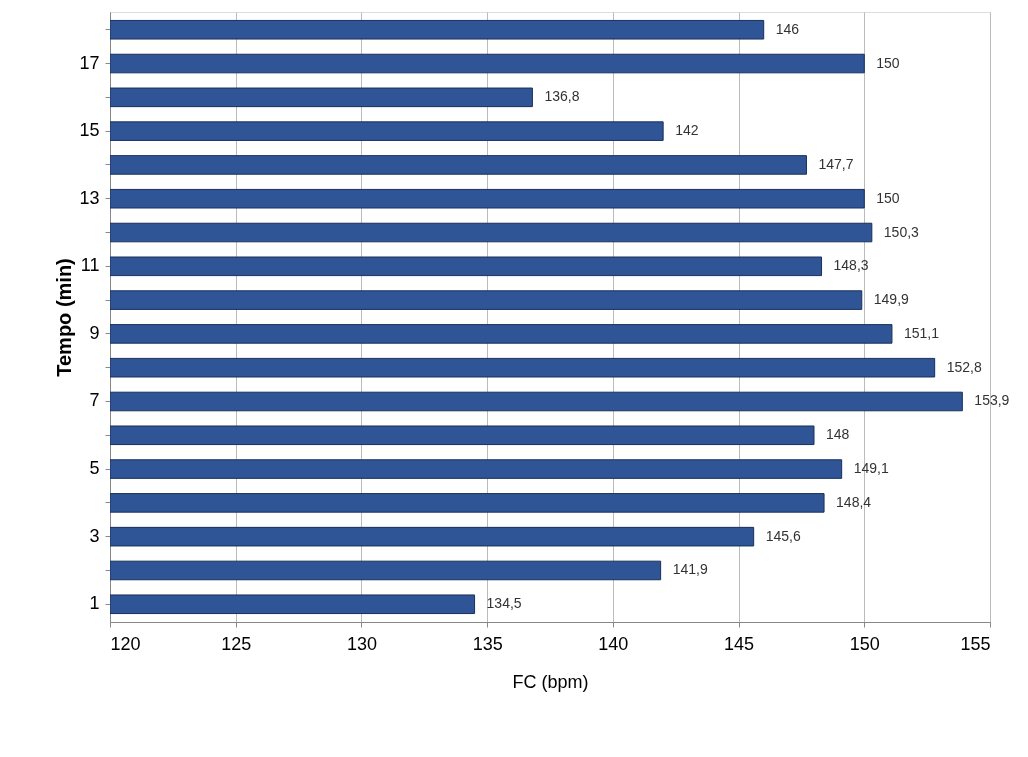 The width and height of the screenshot is (1028, 757). Describe the element at coordinates (687, 130) in the screenshot. I see `data-label: 142` at that location.